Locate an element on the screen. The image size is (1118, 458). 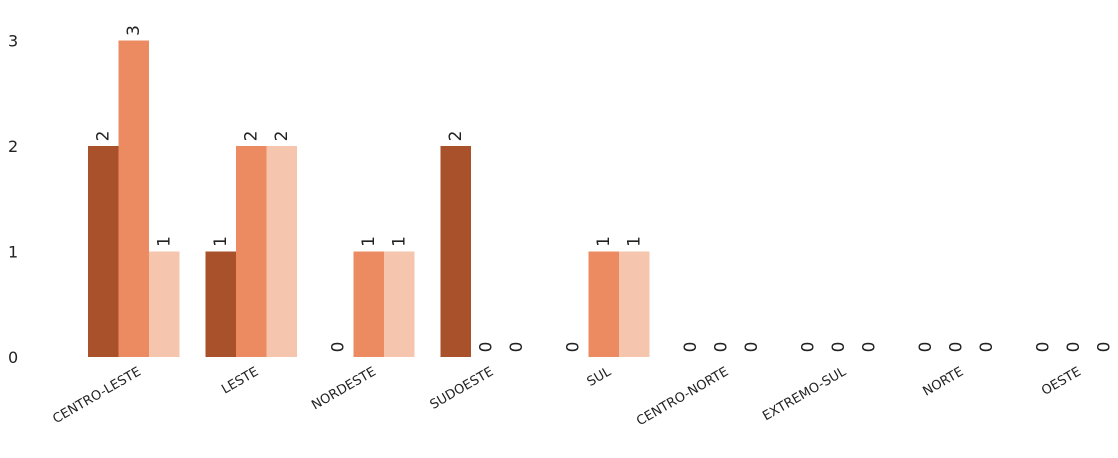
x-tick-label: OESTE is located at coordinates (1061, 381).